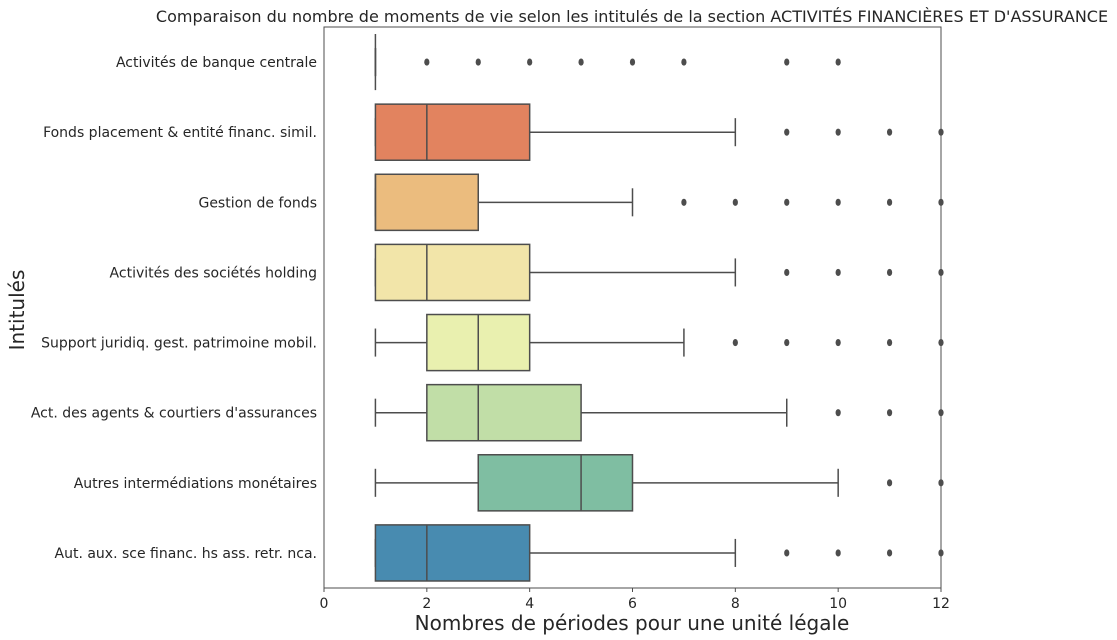 This screenshot has width=1117, height=640. Describe the element at coordinates (324, 604) in the screenshot. I see `x-tick-label: 0` at that location.